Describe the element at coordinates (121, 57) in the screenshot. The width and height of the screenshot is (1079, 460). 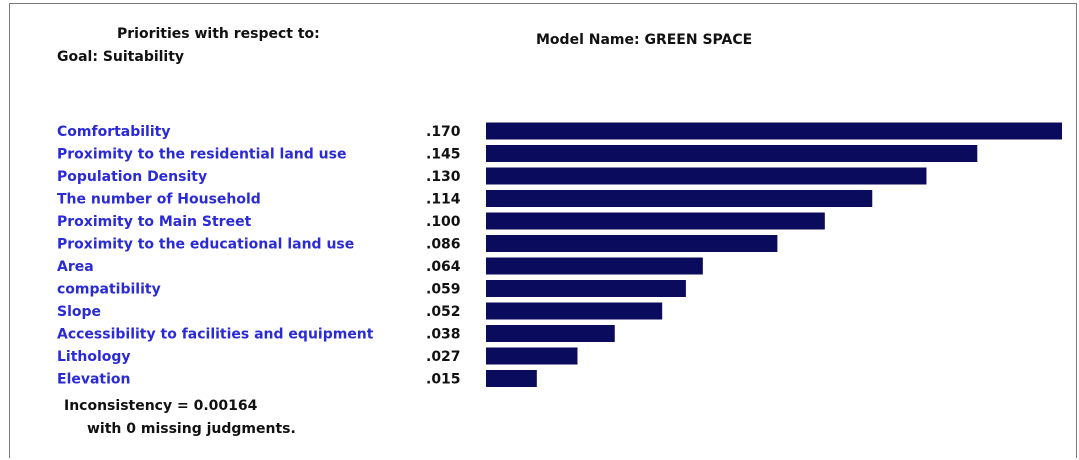
I see `goal-label: Goal: Suitability` at that location.